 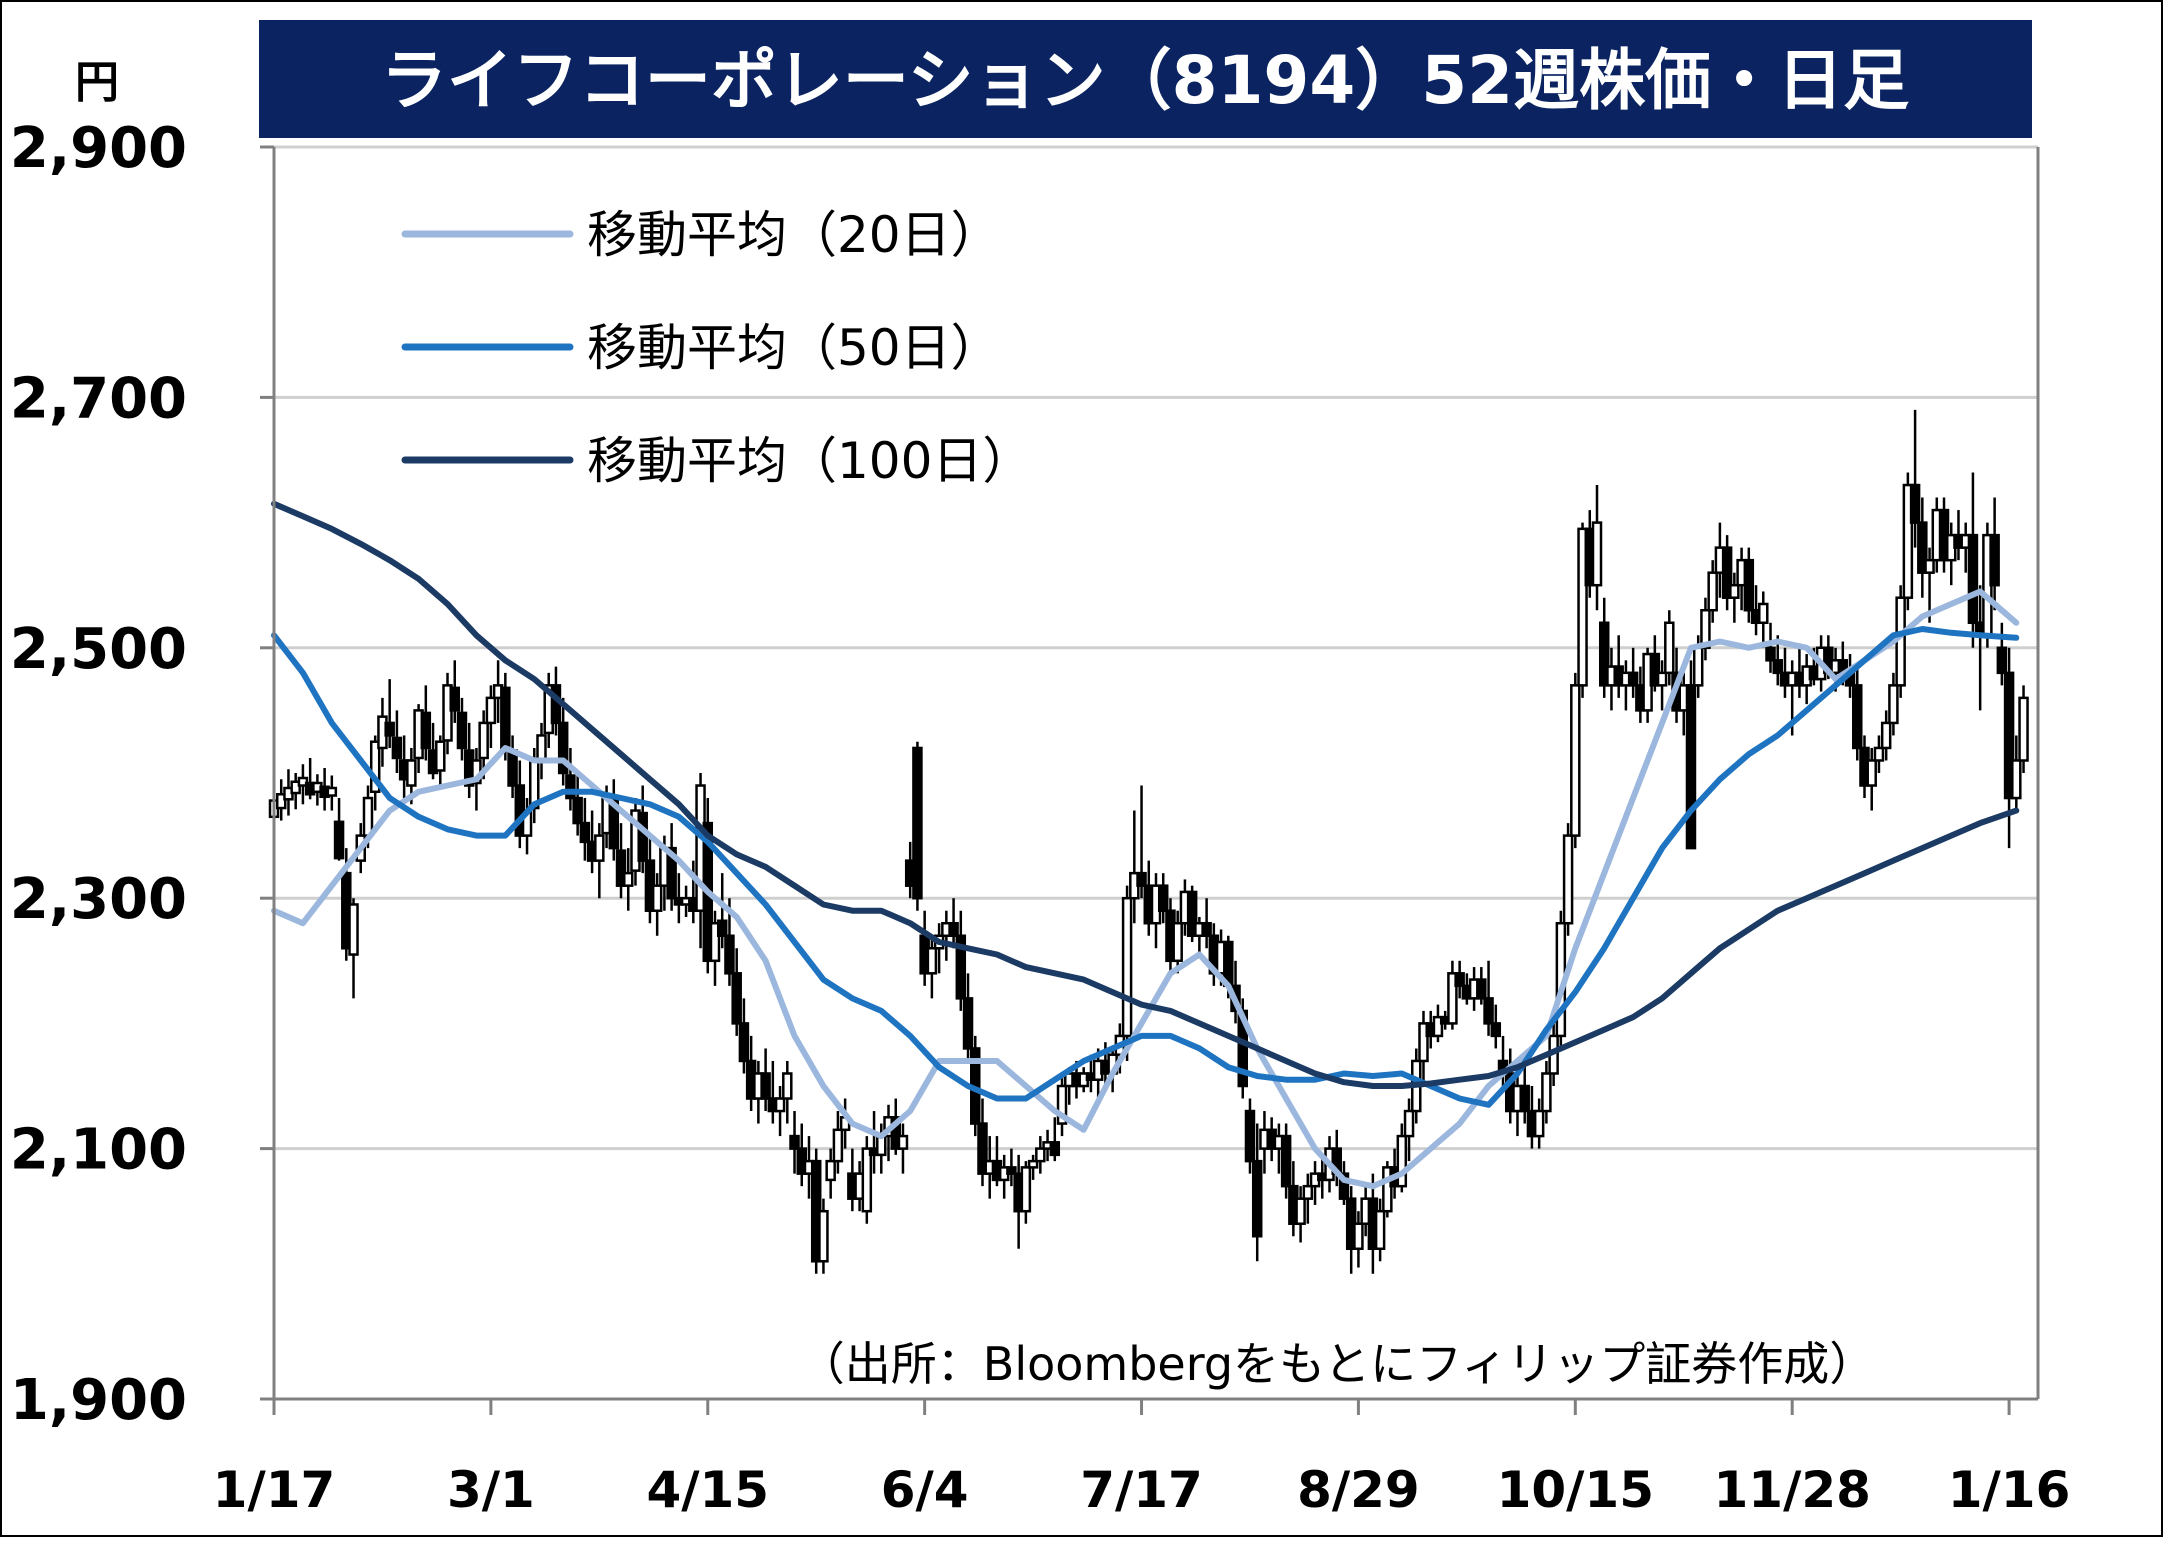 I want to click on x-tick-label-4: 7/17, so click(x=1141, y=1490).